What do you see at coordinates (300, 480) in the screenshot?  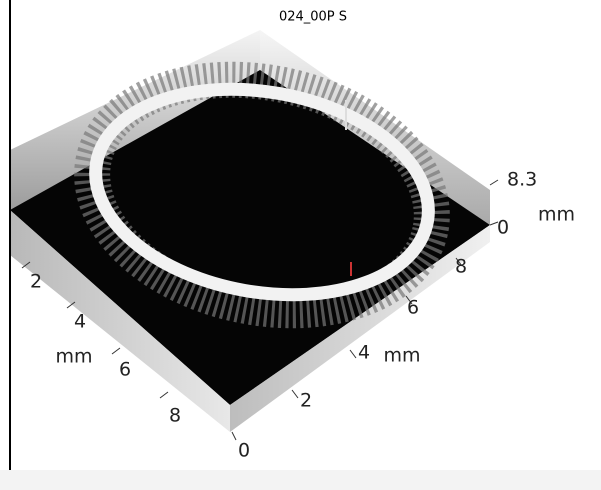 I see `status-strip` at bounding box center [300, 480].